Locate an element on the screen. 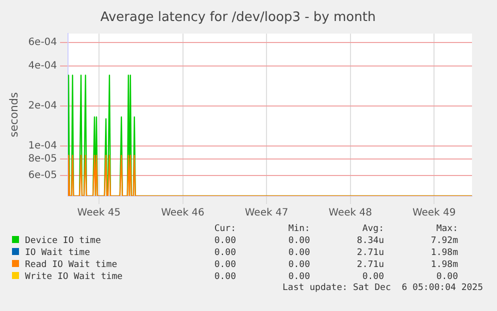 This screenshot has height=311, width=497. legend-label: IO Wait time is located at coordinates (58, 253).